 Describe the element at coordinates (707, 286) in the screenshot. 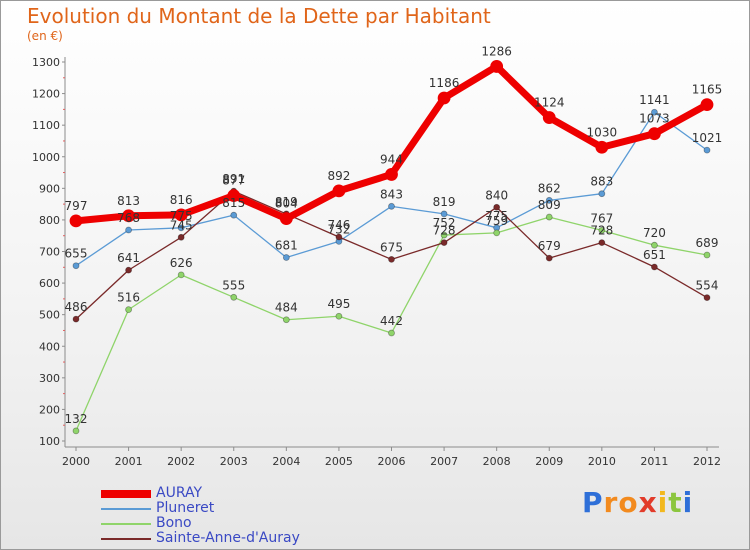

I see `data-label-sainte-anne-d-auray: 554` at that location.